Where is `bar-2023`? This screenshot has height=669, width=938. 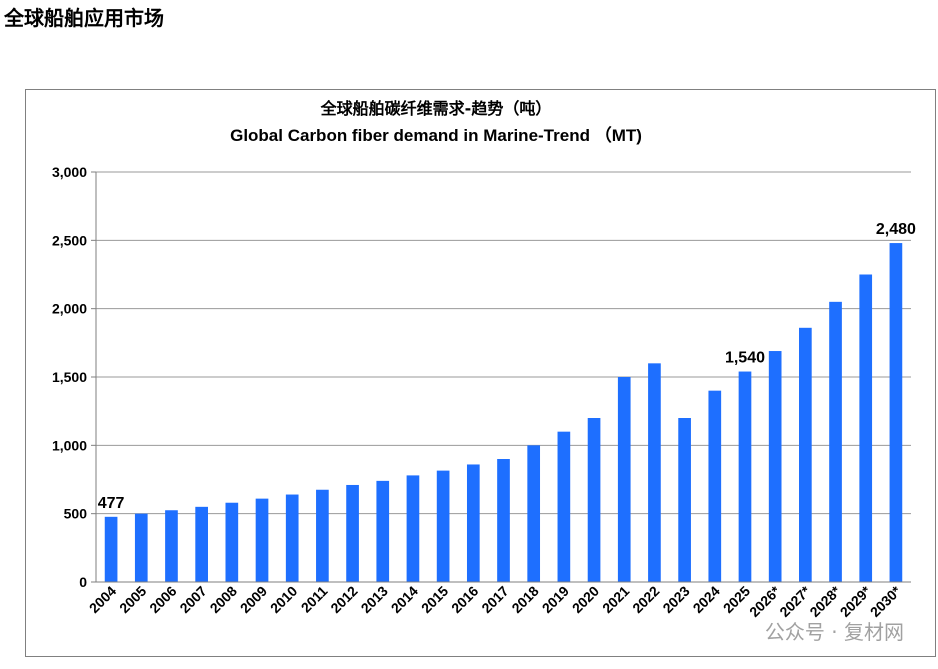
bar-2023 is located at coordinates (684, 500).